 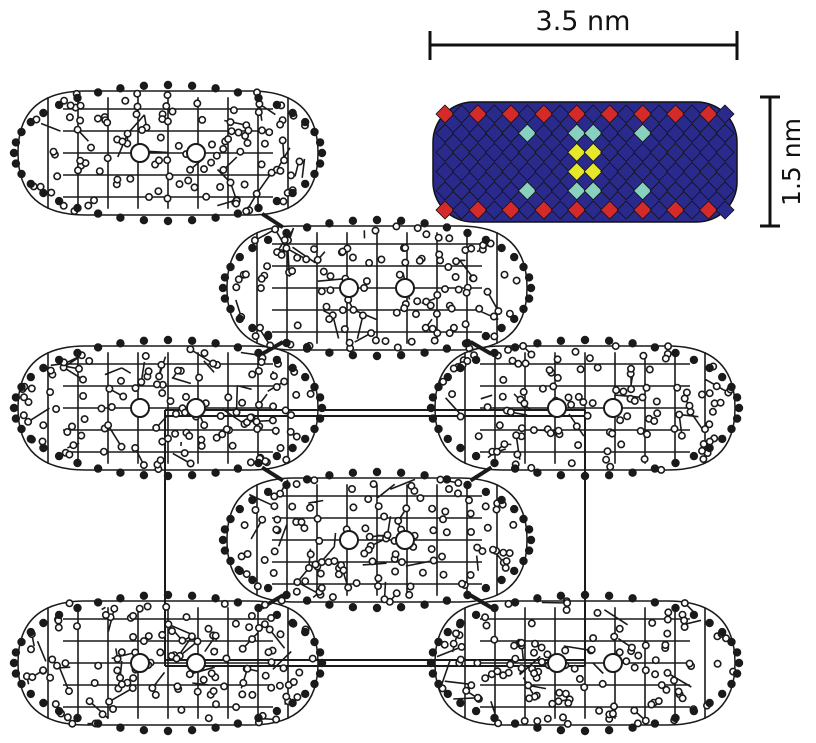 I want to click on polyhedral-molecule-inset, so click(x=585, y=162).